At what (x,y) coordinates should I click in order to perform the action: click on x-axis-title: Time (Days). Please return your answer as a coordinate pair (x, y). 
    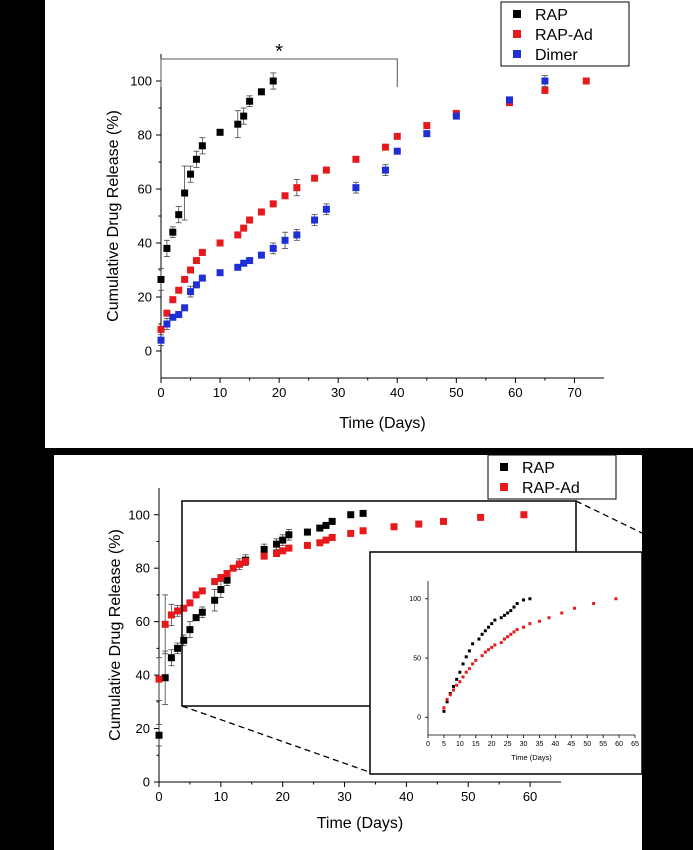
    Looking at the image, I should click on (360, 823).